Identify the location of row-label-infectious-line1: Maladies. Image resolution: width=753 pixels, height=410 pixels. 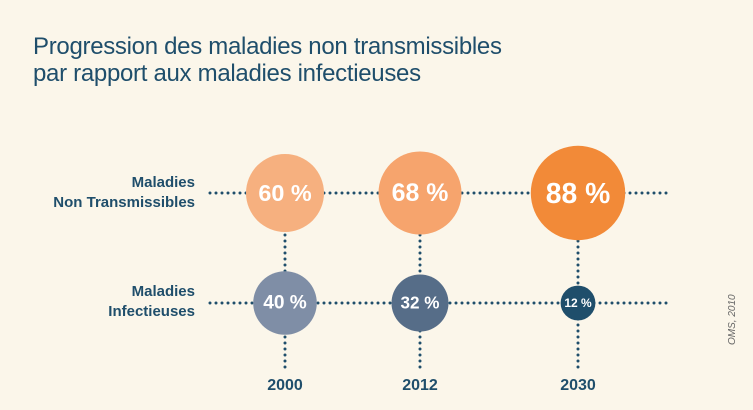
(163, 291).